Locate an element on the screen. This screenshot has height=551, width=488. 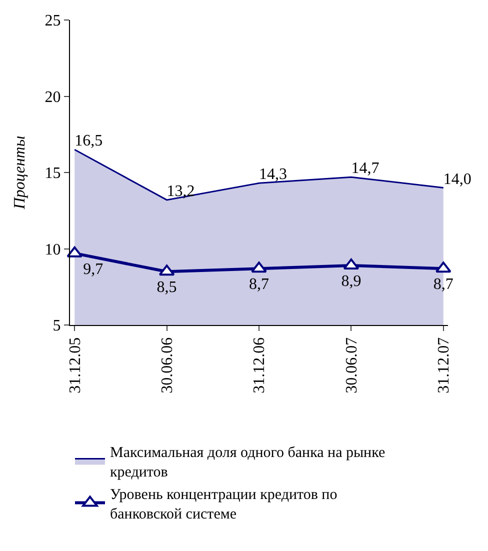
data-label: 13,2 is located at coordinates (180, 191).